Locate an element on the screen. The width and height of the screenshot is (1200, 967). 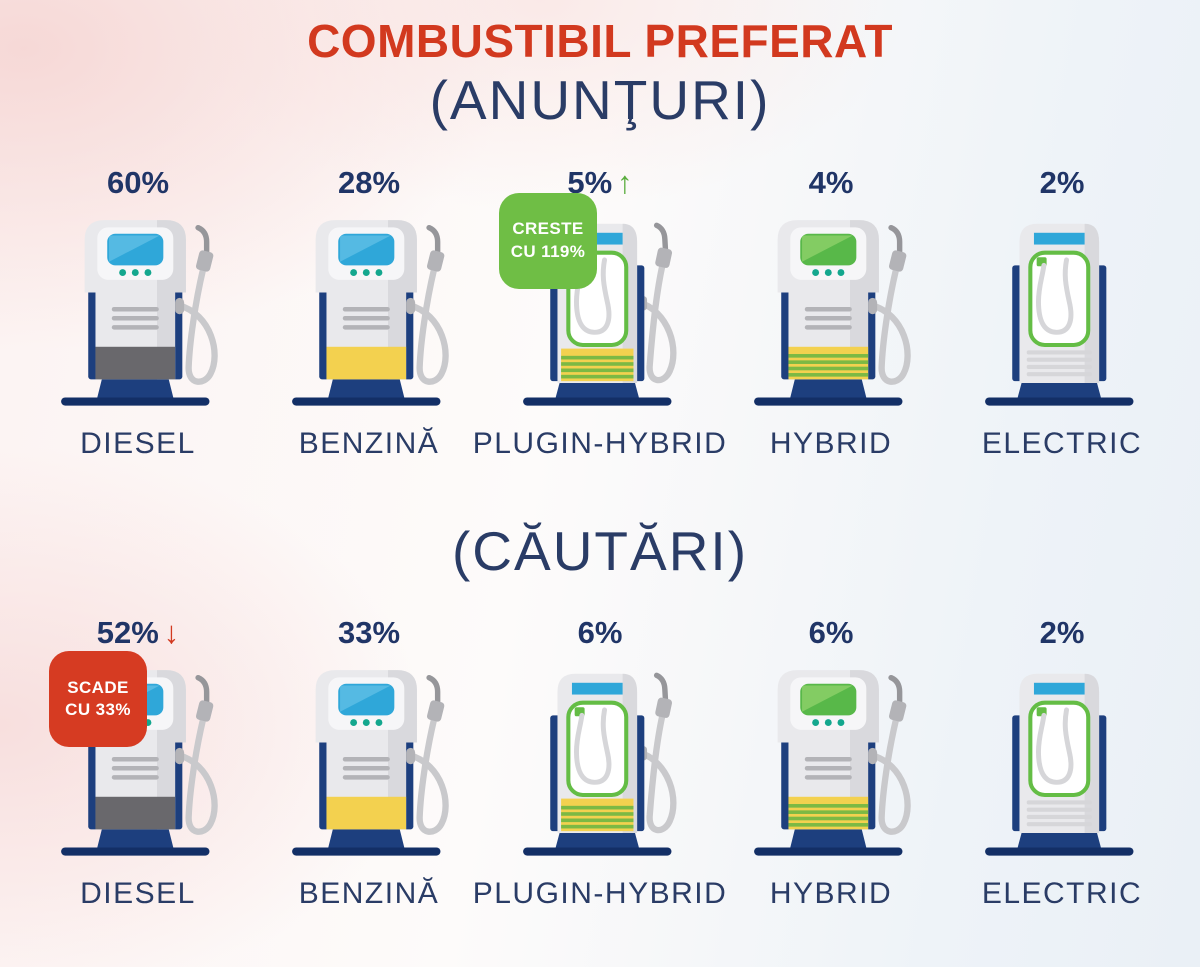
fuel-column-hybrid-anunturi: 4% HYBRID is located at coordinates (831, 312).